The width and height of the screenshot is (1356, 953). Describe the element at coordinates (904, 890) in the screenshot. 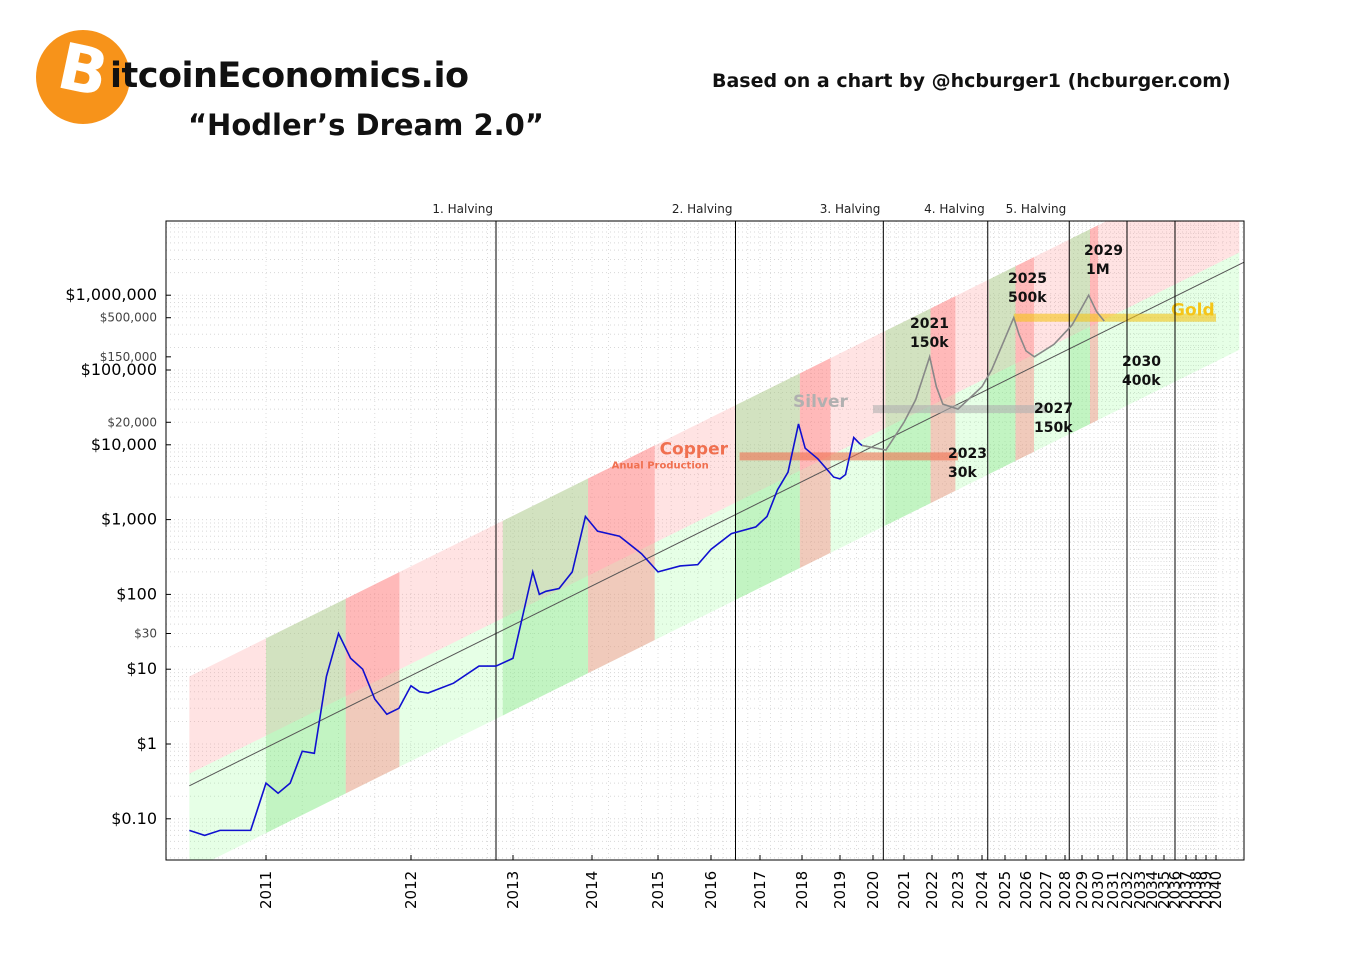

I see `x-tick-label: 2021` at that location.